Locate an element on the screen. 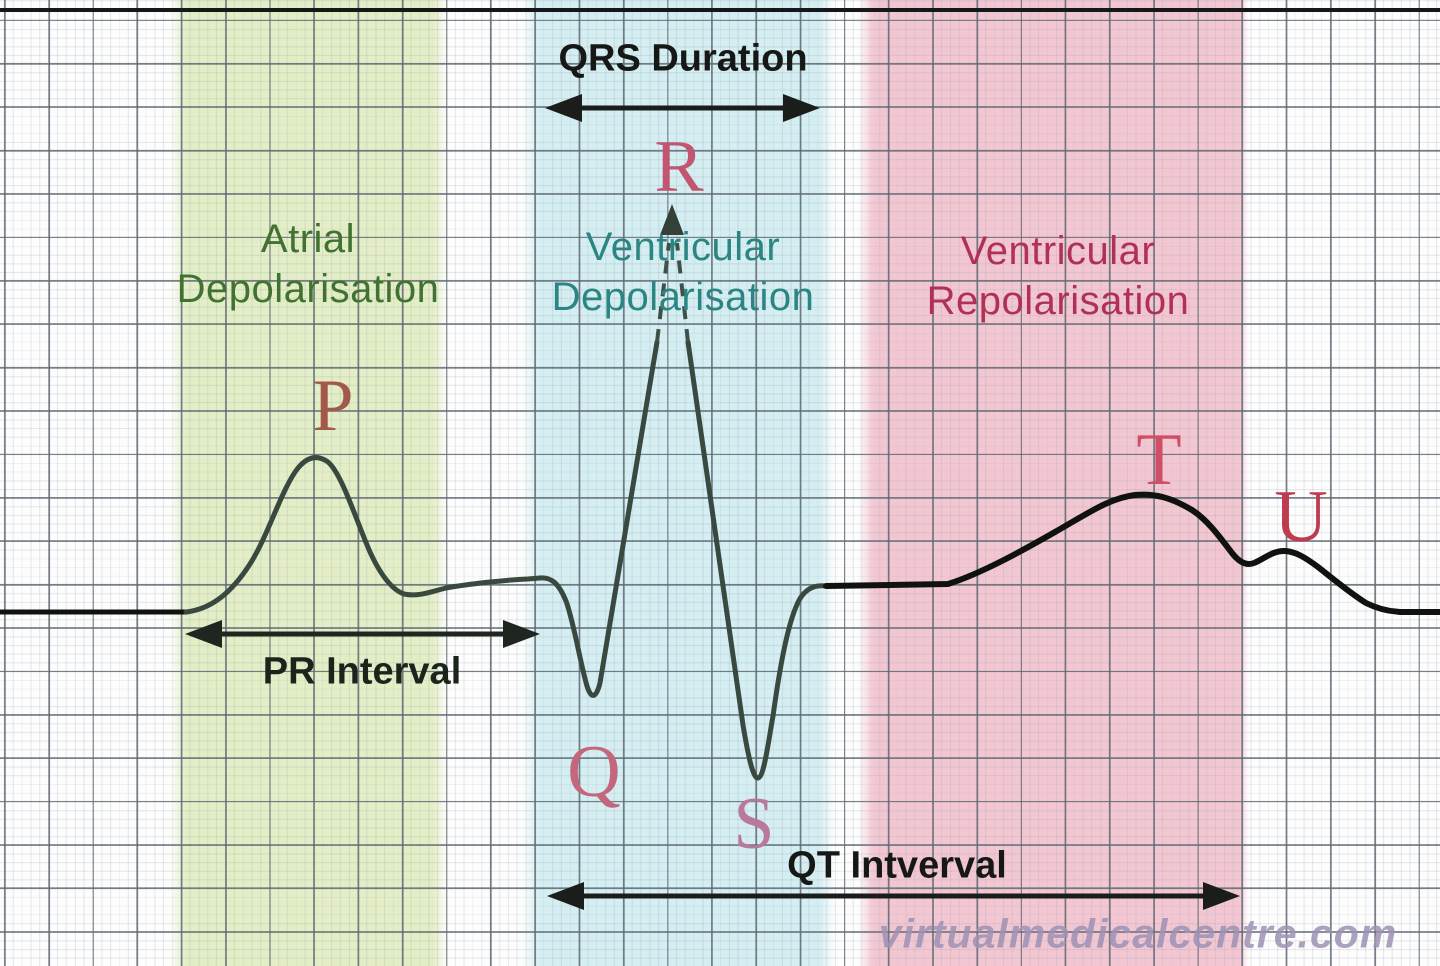 The width and height of the screenshot is (1440, 966). watermark-text: virtualmedicalcentre.com is located at coordinates (1138, 933).